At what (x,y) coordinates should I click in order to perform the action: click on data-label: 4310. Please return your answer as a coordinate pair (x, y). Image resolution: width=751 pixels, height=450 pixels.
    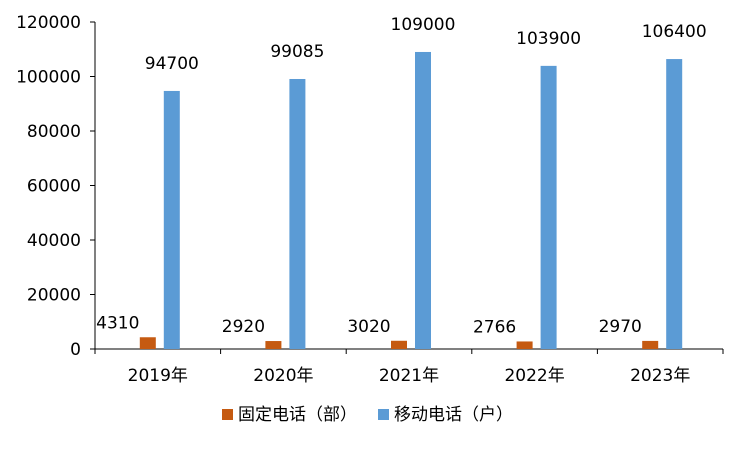
    Looking at the image, I should click on (117, 323).